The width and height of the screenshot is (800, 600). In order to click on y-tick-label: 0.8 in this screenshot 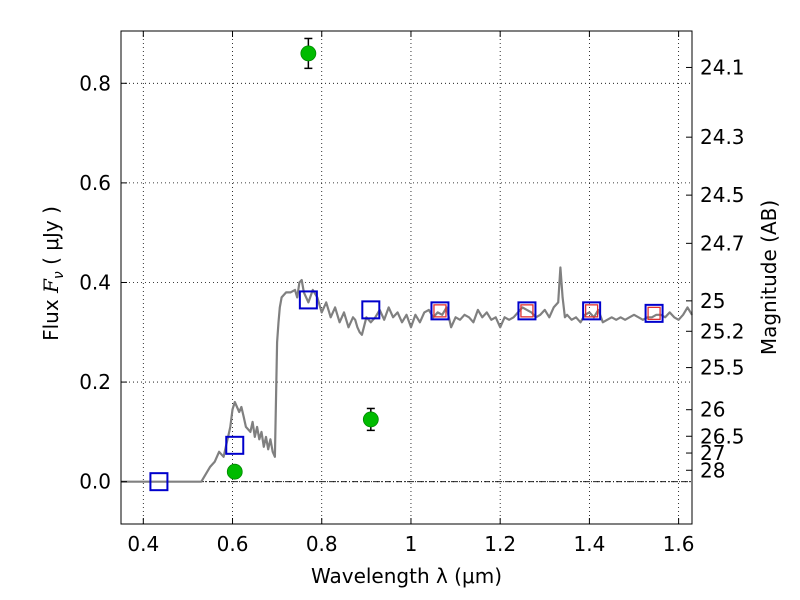, I will do `click(95, 83)`.